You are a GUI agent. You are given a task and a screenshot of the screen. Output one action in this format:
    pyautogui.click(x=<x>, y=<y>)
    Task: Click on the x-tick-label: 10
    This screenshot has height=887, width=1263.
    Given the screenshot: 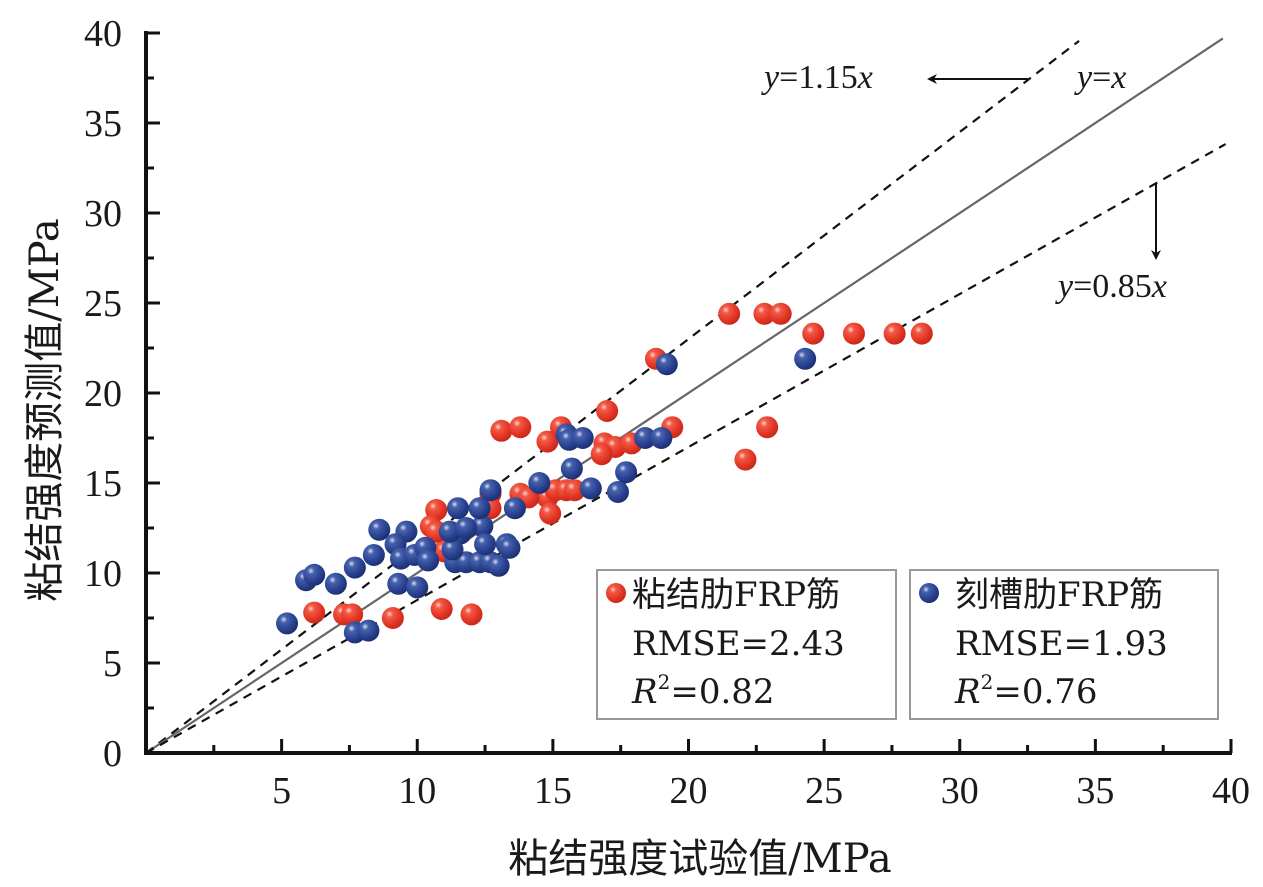 What is the action you would take?
    pyautogui.click(x=417, y=791)
    